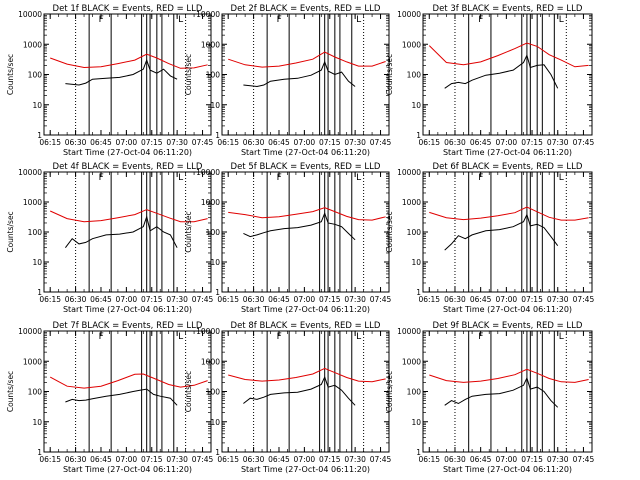 The height and width of the screenshot is (480, 640). Describe the element at coordinates (306, 326) in the screenshot. I see `panel-title: Det 8f BLACK = Events, RED = LLD` at that location.